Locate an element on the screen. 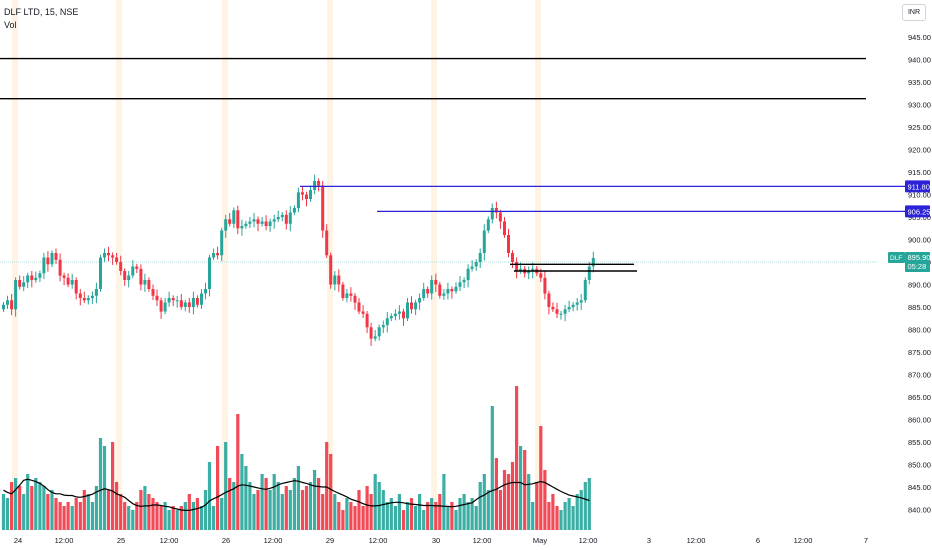 Image resolution: width=932 pixels, height=550 pixels. x-tick-label: 25 is located at coordinates (121, 540).